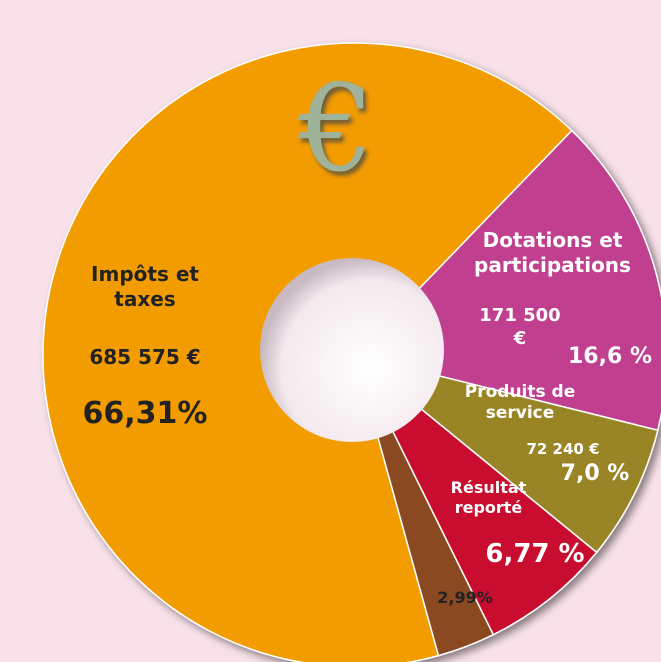  I want to click on donut-hole, so click(352, 350).